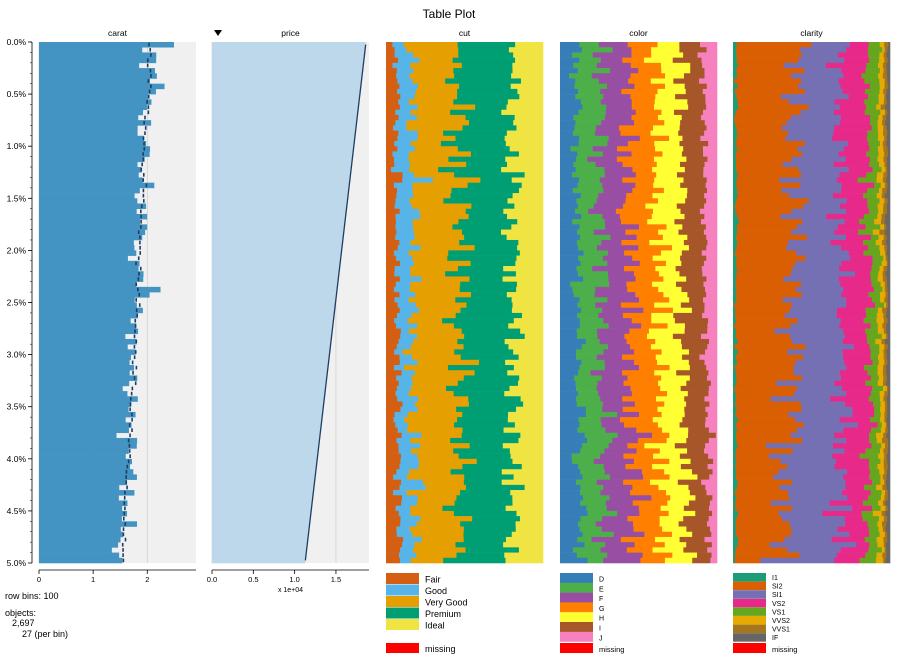  What do you see at coordinates (21, 613) in the screenshot?
I see `objects-label: objects:` at bounding box center [21, 613].